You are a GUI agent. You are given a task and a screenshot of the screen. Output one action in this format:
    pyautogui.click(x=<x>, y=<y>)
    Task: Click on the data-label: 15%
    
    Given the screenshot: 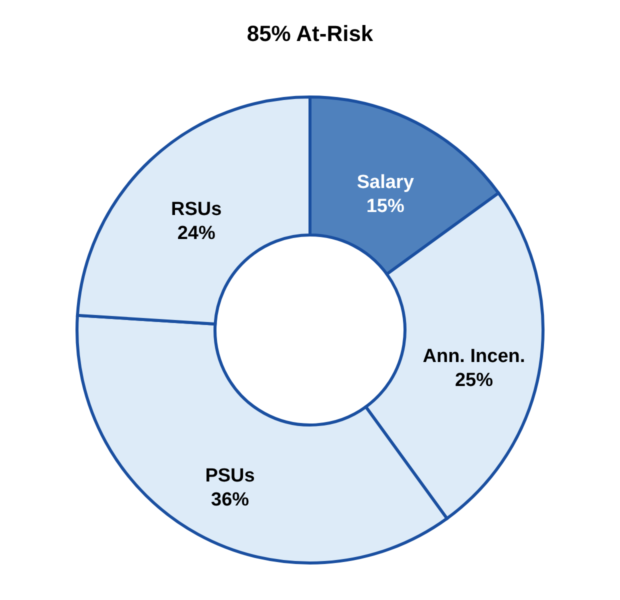 What is the action you would take?
    pyautogui.click(x=385, y=207)
    